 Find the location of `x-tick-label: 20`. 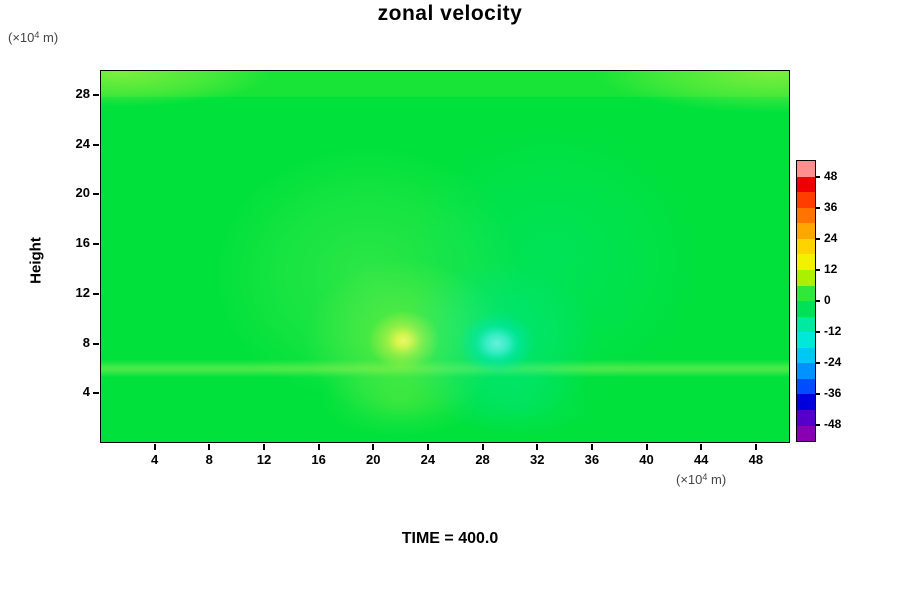

x-tick-label: 20 is located at coordinates (373, 459).